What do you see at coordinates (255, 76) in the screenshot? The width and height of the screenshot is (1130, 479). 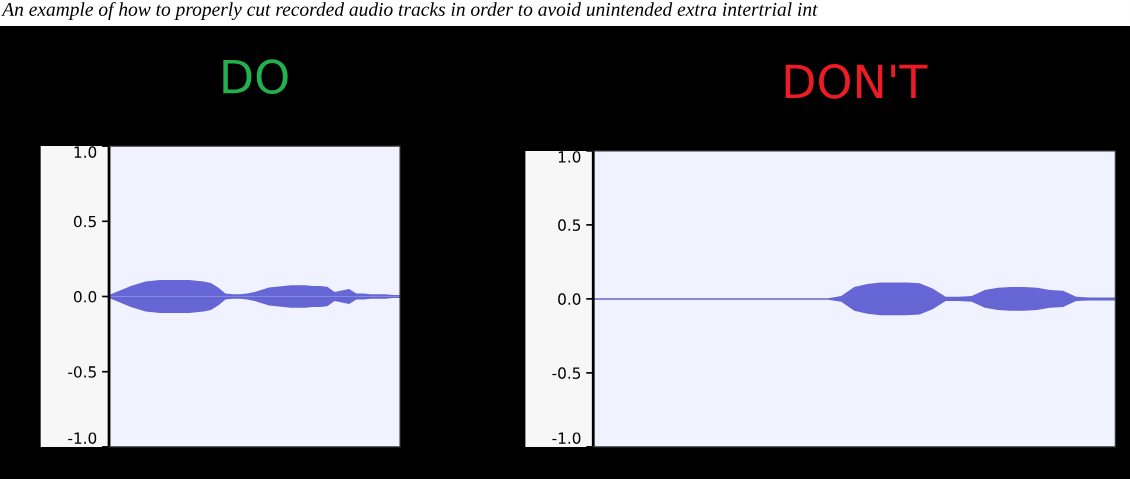 I see `chart-title: DO` at bounding box center [255, 76].